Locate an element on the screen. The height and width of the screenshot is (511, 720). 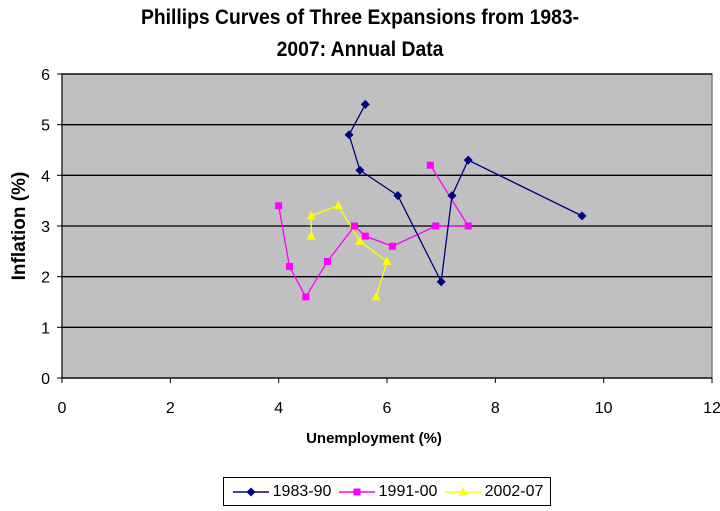
x-tick-label: 4 is located at coordinates (278, 408).